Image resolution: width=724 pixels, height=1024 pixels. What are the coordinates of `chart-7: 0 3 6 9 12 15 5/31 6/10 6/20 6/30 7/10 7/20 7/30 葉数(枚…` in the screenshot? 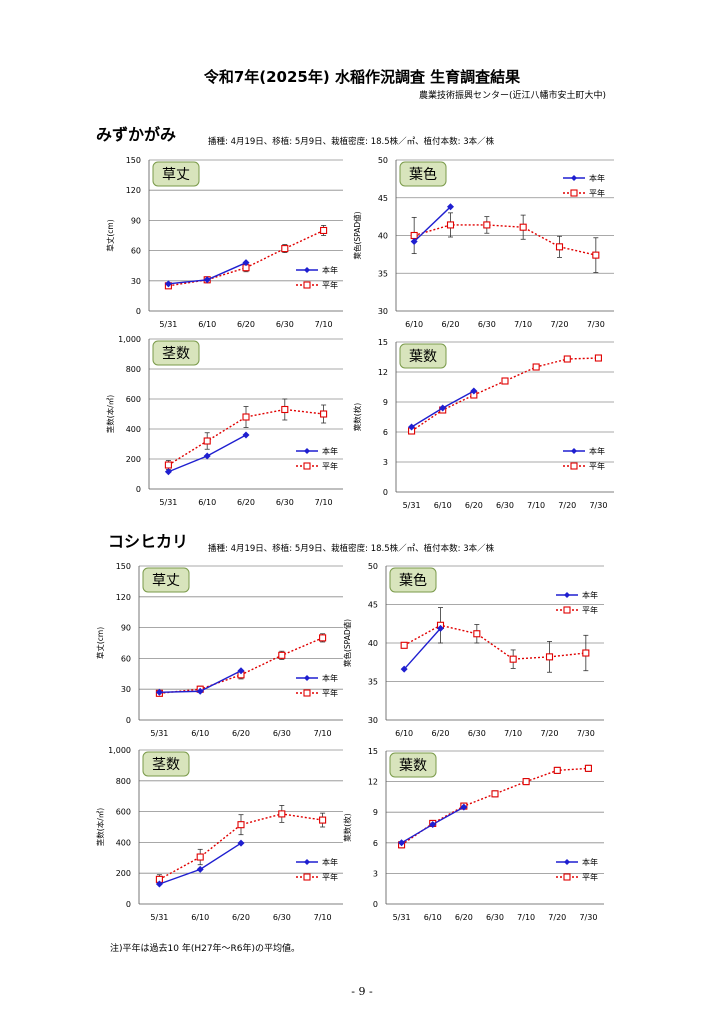 It's located at (473, 834).